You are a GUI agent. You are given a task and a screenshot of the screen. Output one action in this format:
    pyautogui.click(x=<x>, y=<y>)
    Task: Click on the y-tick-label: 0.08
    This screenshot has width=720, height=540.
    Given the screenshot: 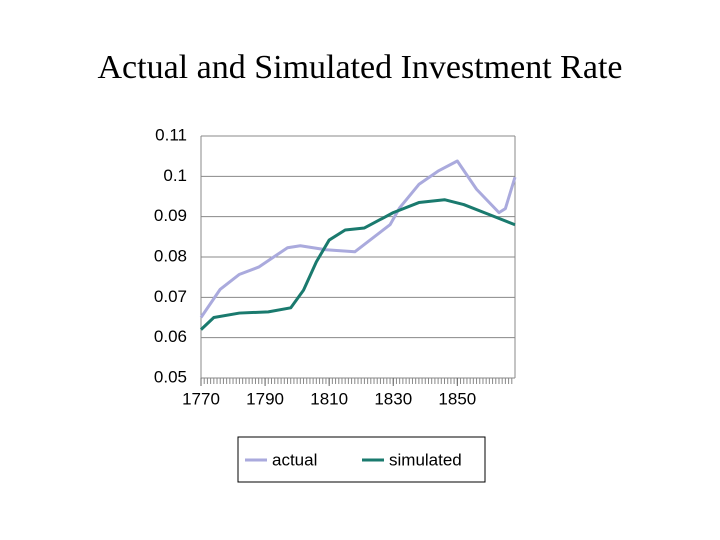 What is the action you would take?
    pyautogui.click(x=170, y=255)
    